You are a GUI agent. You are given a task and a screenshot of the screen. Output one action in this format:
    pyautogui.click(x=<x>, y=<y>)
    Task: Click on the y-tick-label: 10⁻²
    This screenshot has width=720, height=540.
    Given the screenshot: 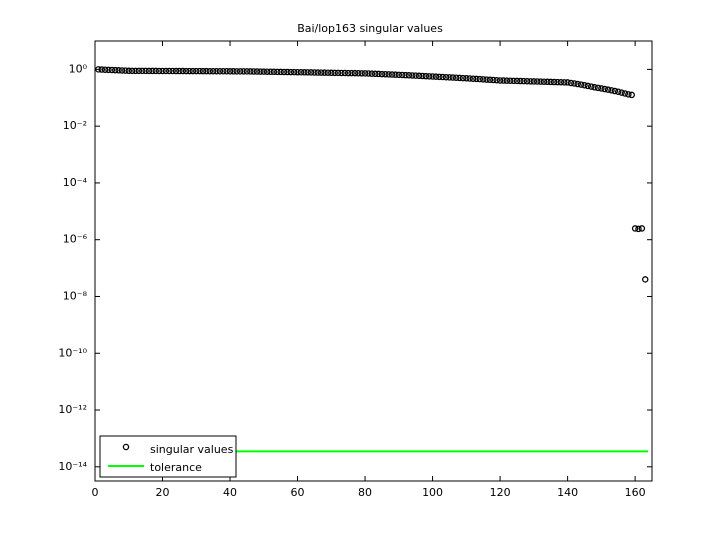 What is the action you would take?
    pyautogui.click(x=75, y=125)
    